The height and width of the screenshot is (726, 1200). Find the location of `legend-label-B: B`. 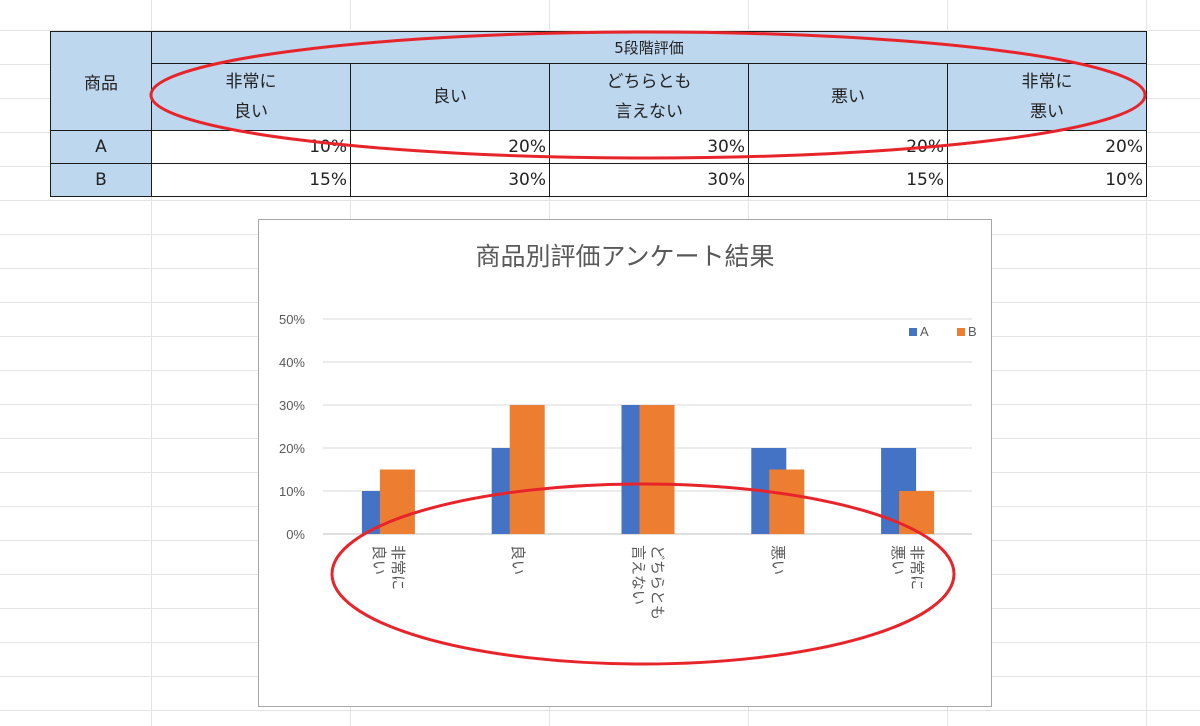

legend-label-B: B is located at coordinates (972, 331).